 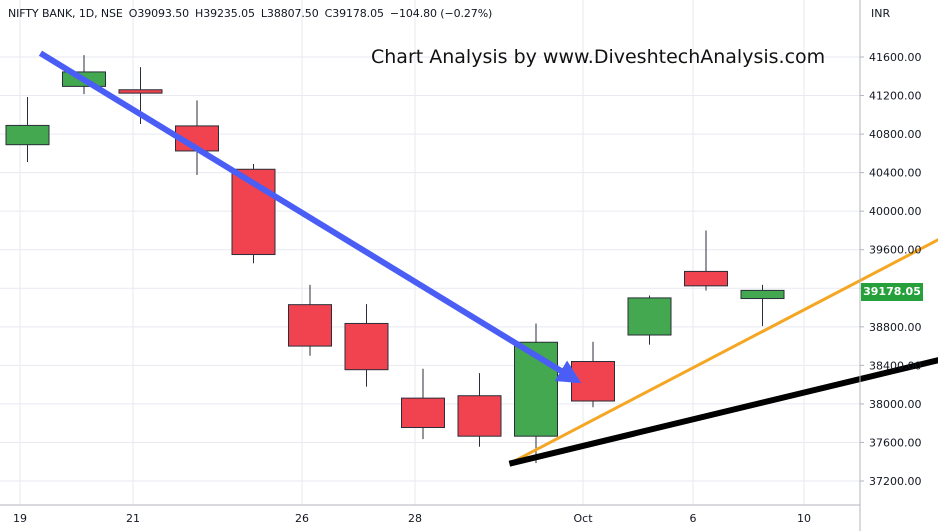 I want to click on x-tick-label: 26, so click(x=302, y=518).